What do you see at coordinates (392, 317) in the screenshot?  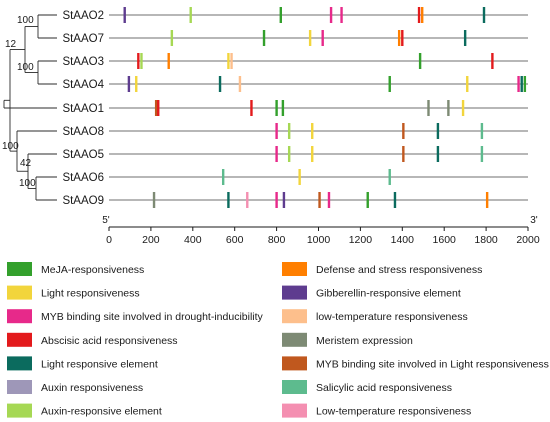 I see `legend-label: low-temperature responsiveness` at bounding box center [392, 317].